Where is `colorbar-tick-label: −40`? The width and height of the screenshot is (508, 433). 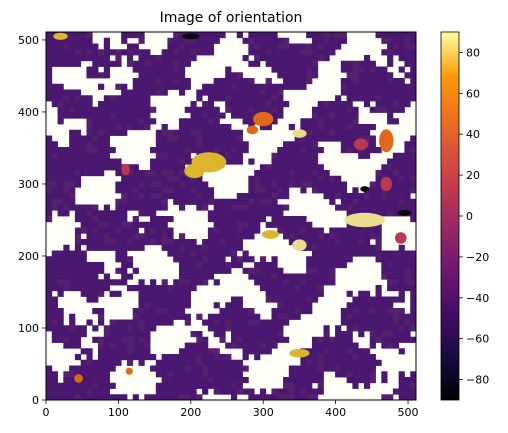 colorbar-tick-label: −40 is located at coordinates (477, 298).